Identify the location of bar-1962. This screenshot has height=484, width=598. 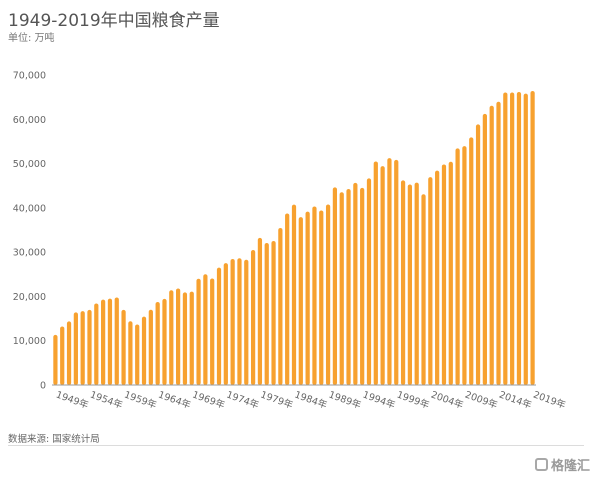
(144, 350).